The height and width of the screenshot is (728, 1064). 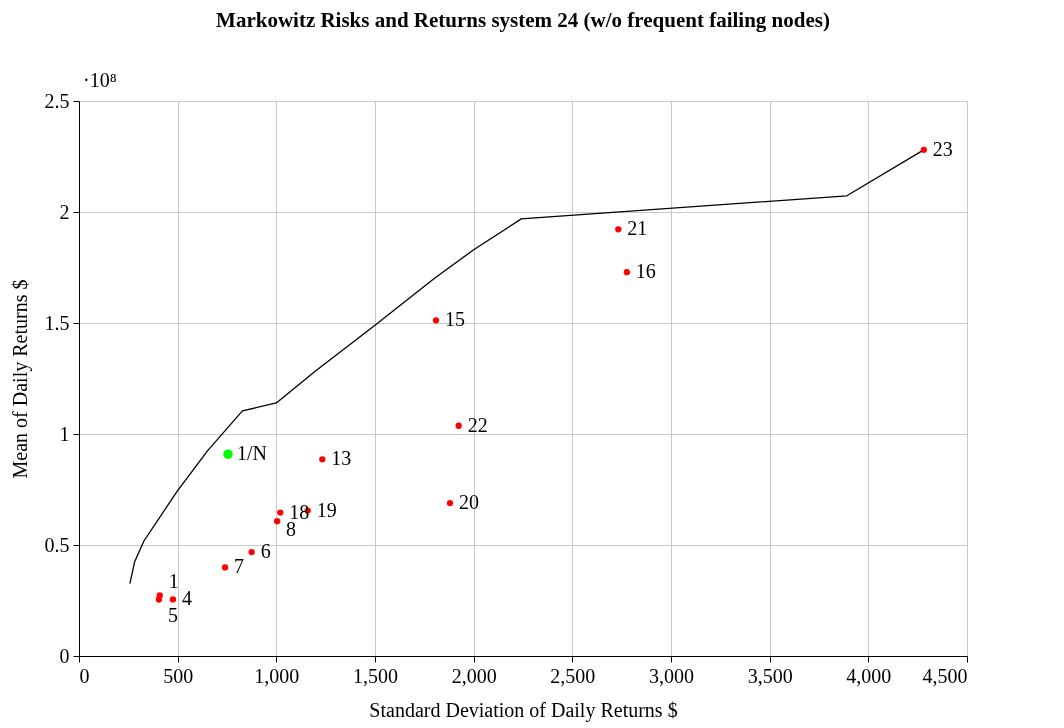 What do you see at coordinates (173, 581) in the screenshot?
I see `annotation: 1` at bounding box center [173, 581].